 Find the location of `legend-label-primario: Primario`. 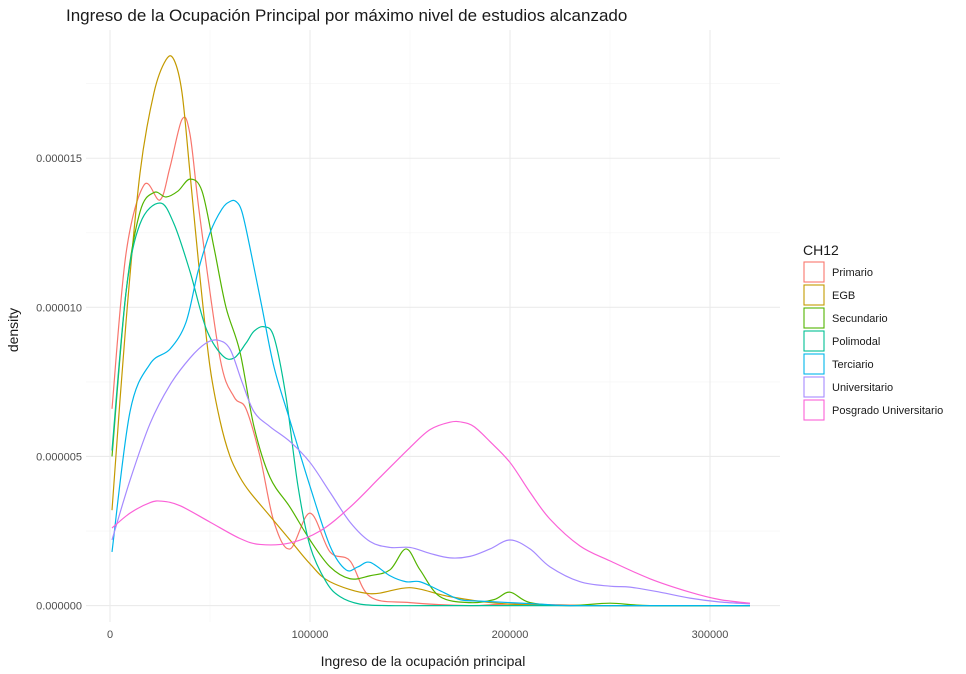

legend-label-primario: Primario is located at coordinates (852, 273).